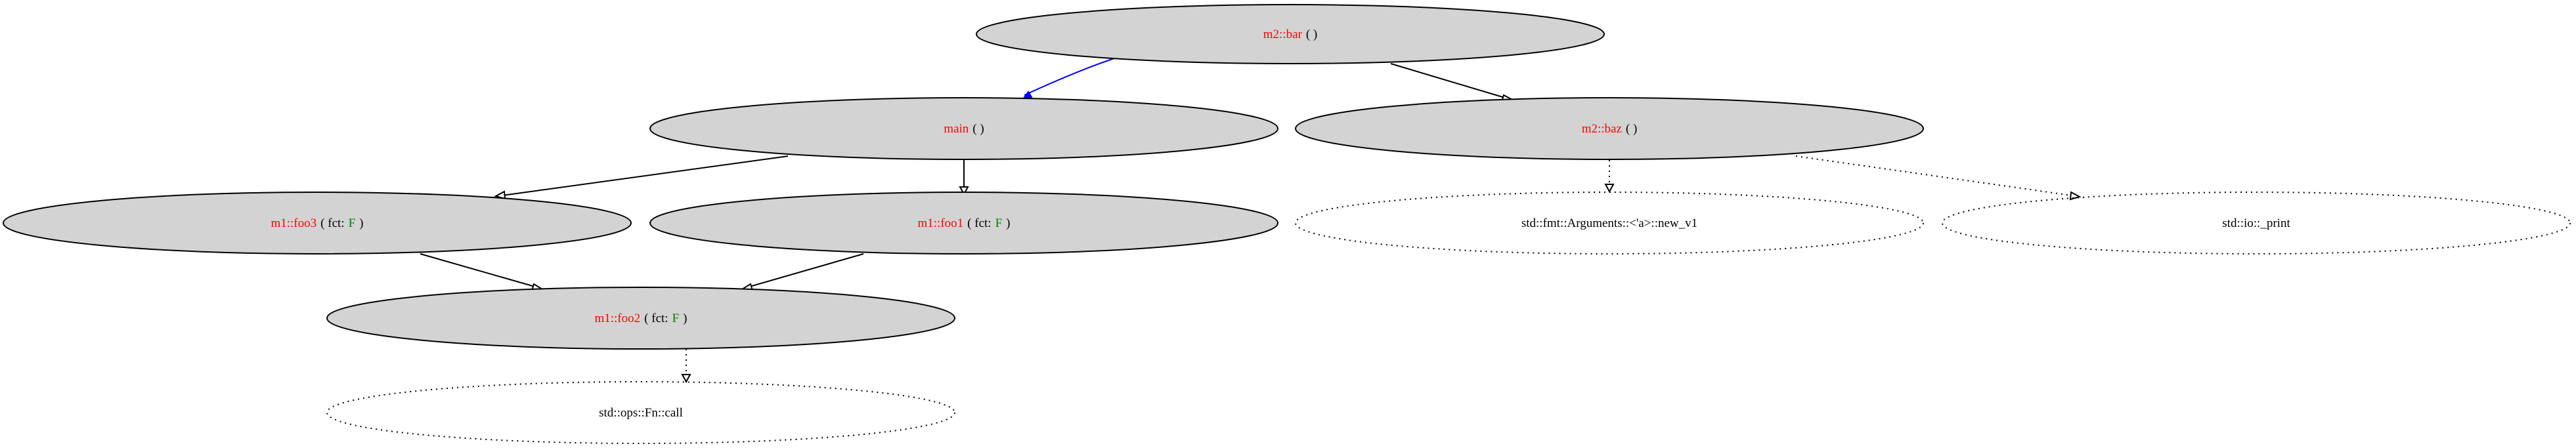 This screenshot has height=448, width=2576. What do you see at coordinates (806, 270) in the screenshot?
I see `edge-foo1-to-foo2` at bounding box center [806, 270].